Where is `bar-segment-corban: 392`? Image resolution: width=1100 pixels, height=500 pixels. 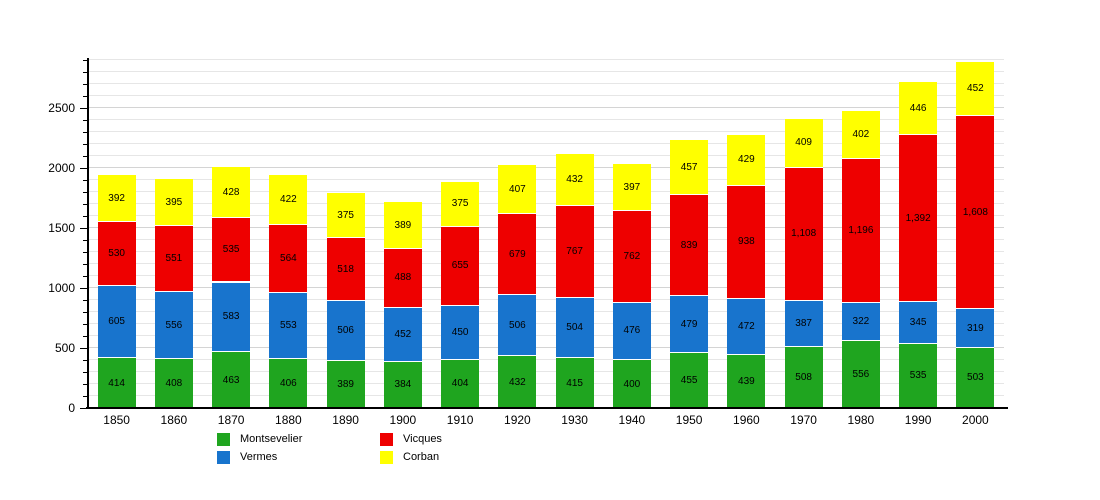
bar-segment-corban: 392 is located at coordinates (116, 199).